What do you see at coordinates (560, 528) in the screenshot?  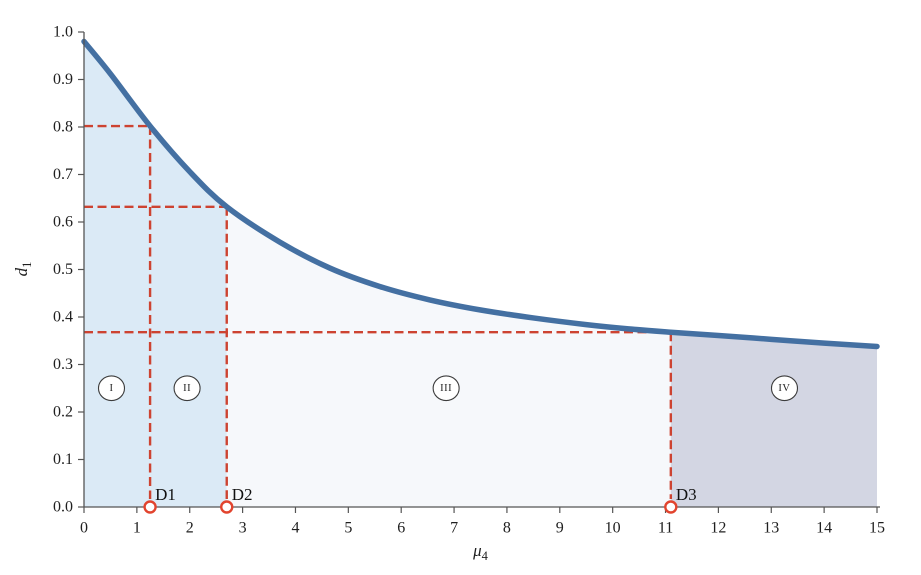 I see `x-tick-label: 9` at bounding box center [560, 528].